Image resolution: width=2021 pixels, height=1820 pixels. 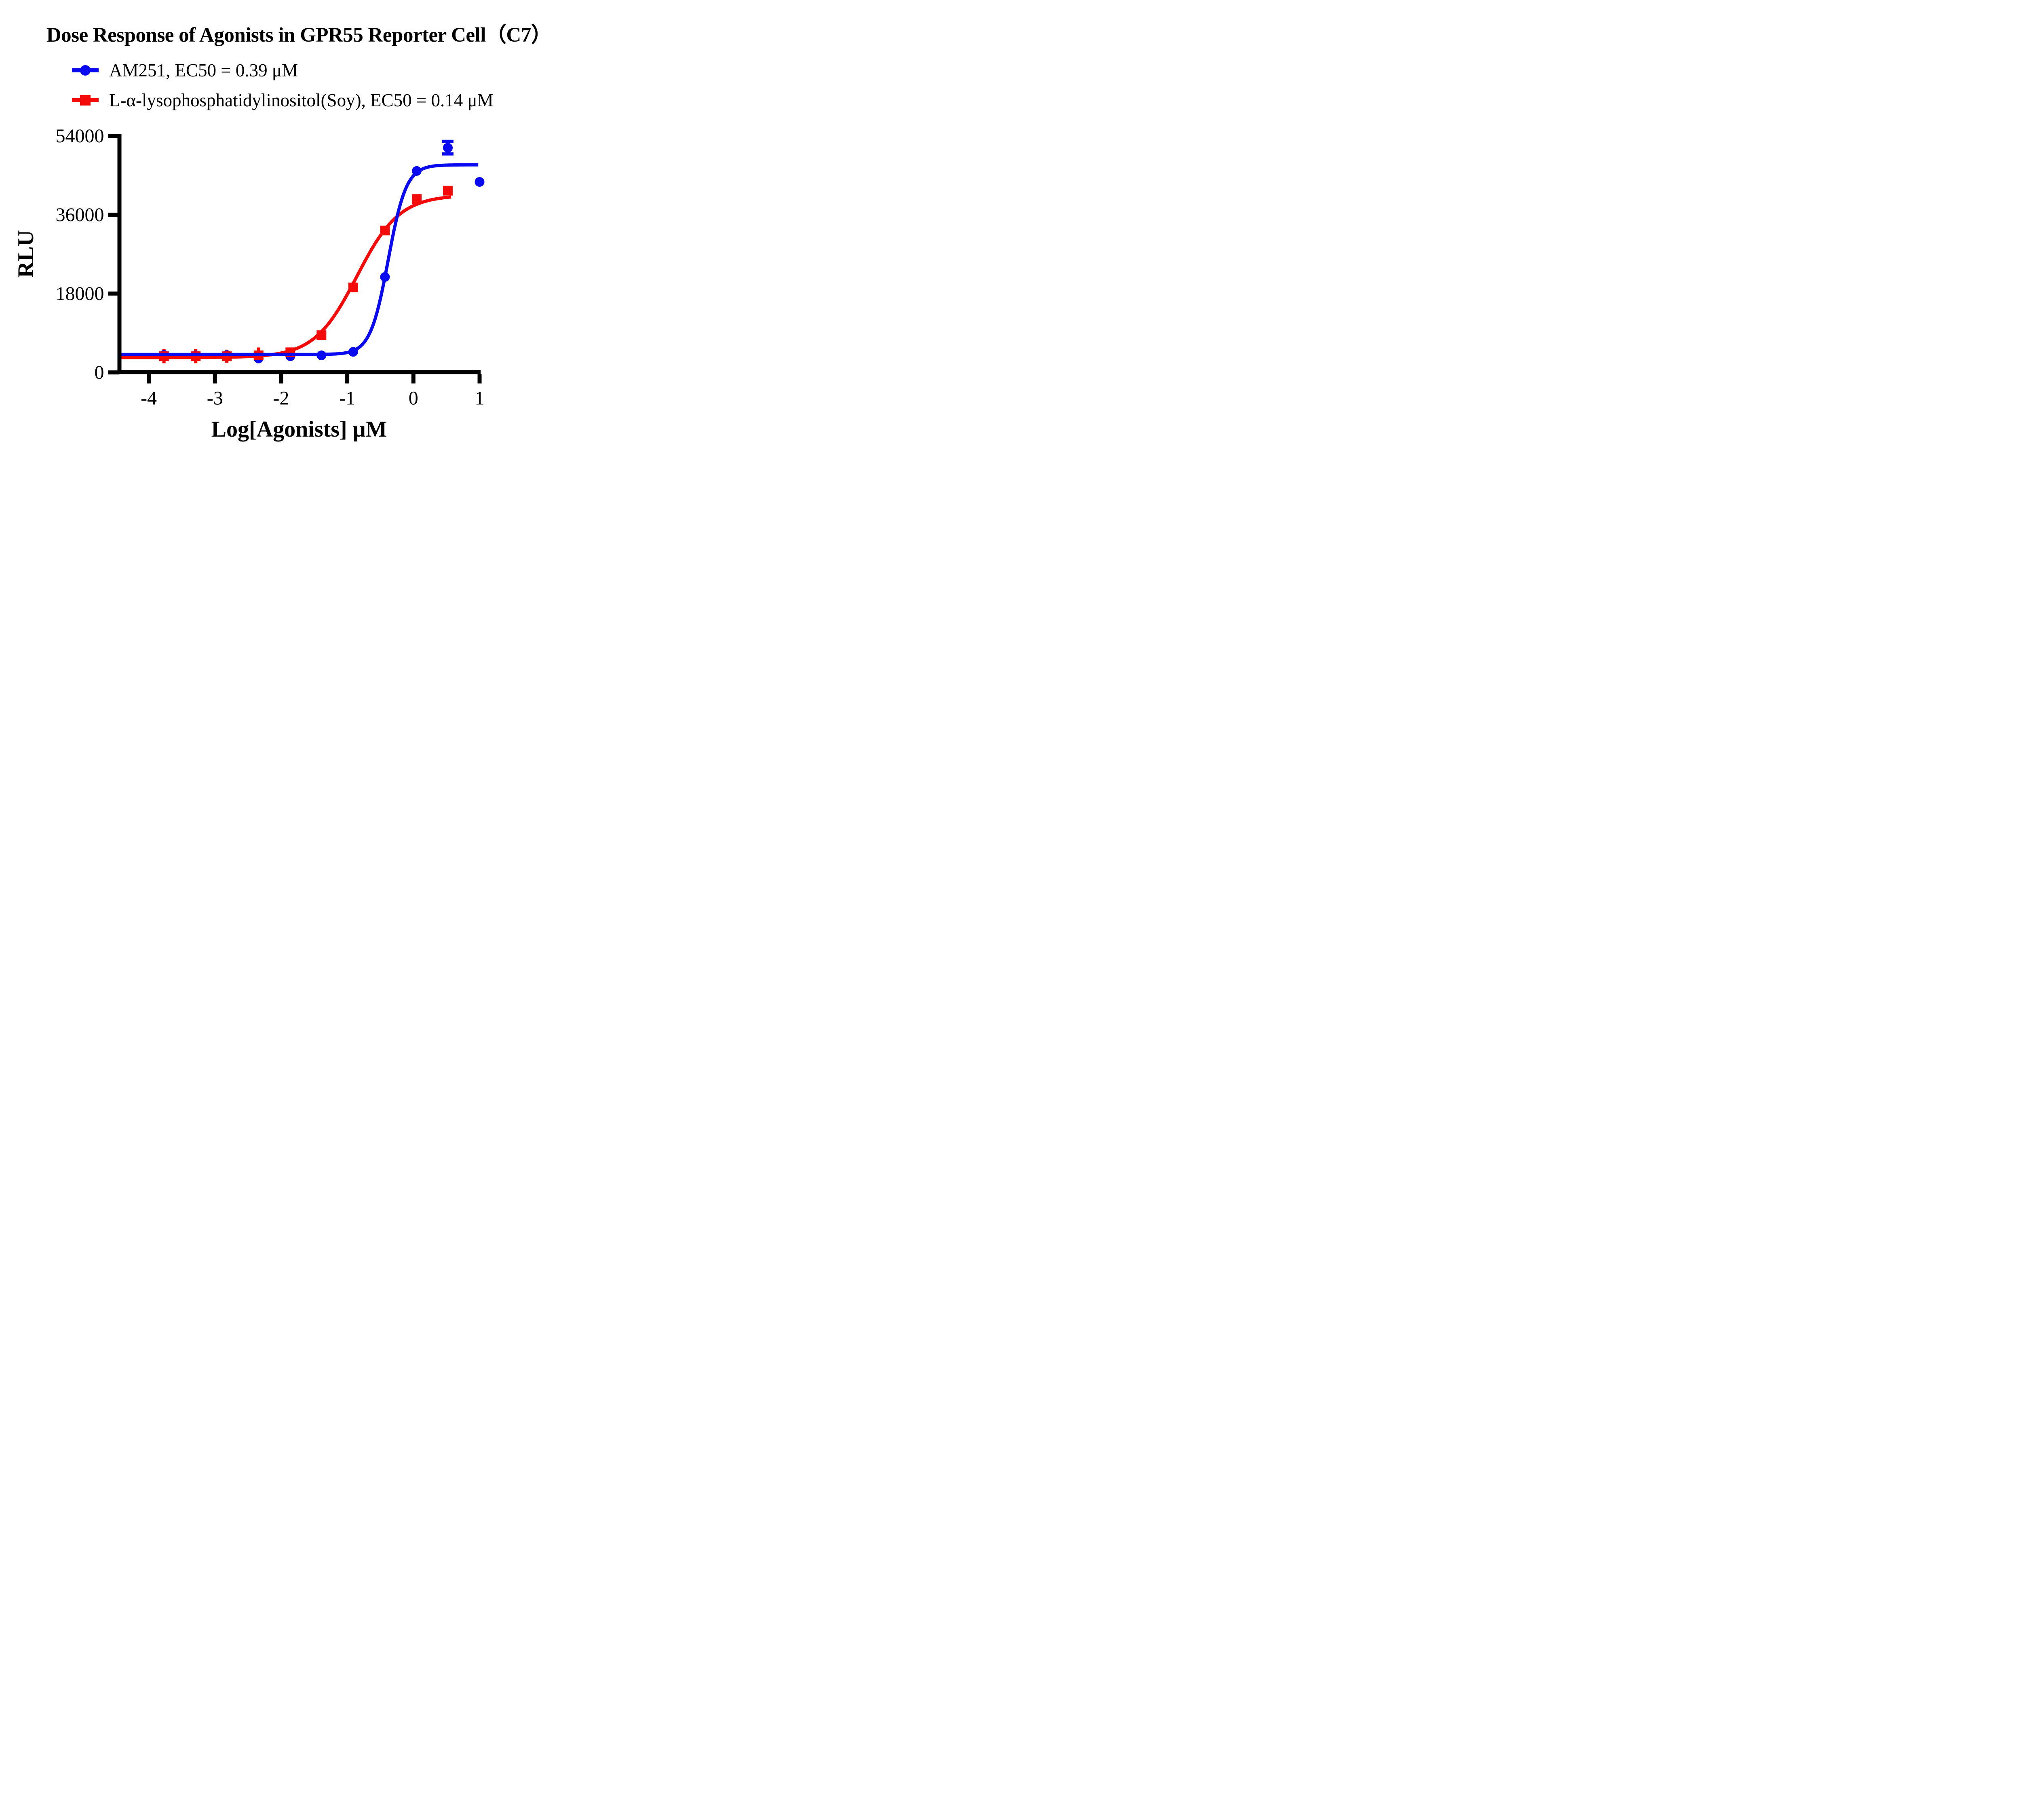 What do you see at coordinates (149, 398) in the screenshot?
I see `x-tick-label: -4` at bounding box center [149, 398].